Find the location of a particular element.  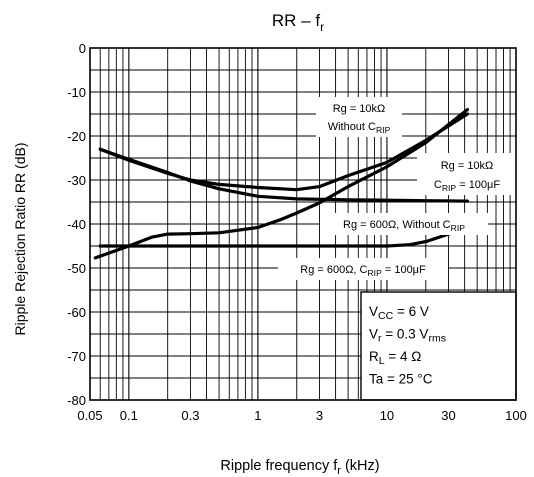

y-tick-label: -10 is located at coordinates (76, 92).